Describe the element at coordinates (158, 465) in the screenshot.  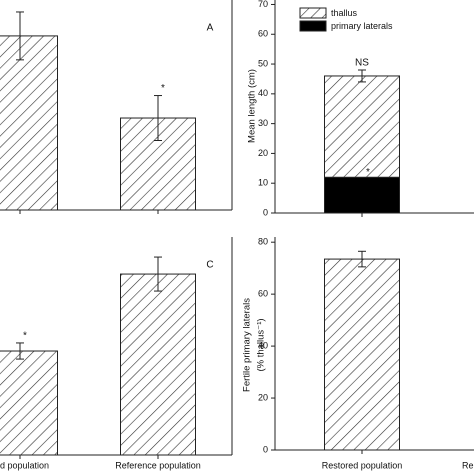
I see `x-tick-label: Reference population` at that location.